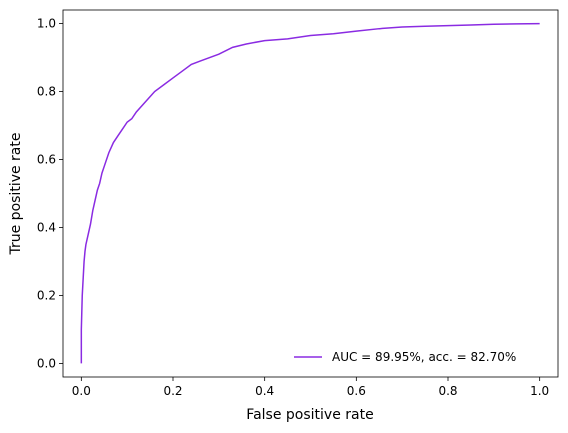 This screenshot has width=568, height=433. What do you see at coordinates (356, 391) in the screenshot?
I see `x-tick-label: 0.6` at bounding box center [356, 391].